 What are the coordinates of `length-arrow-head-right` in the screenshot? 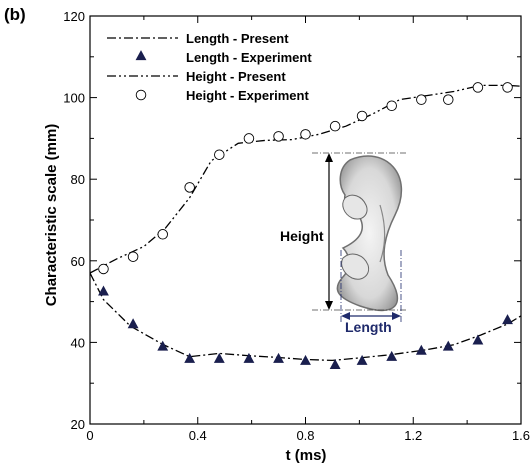 It's located at (396, 316).